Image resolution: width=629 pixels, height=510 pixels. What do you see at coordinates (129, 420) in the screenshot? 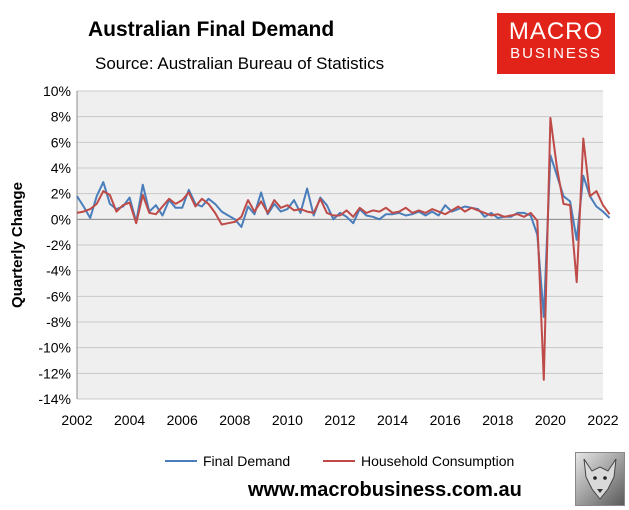
I see `x-tick-label: 2004` at bounding box center [129, 420].